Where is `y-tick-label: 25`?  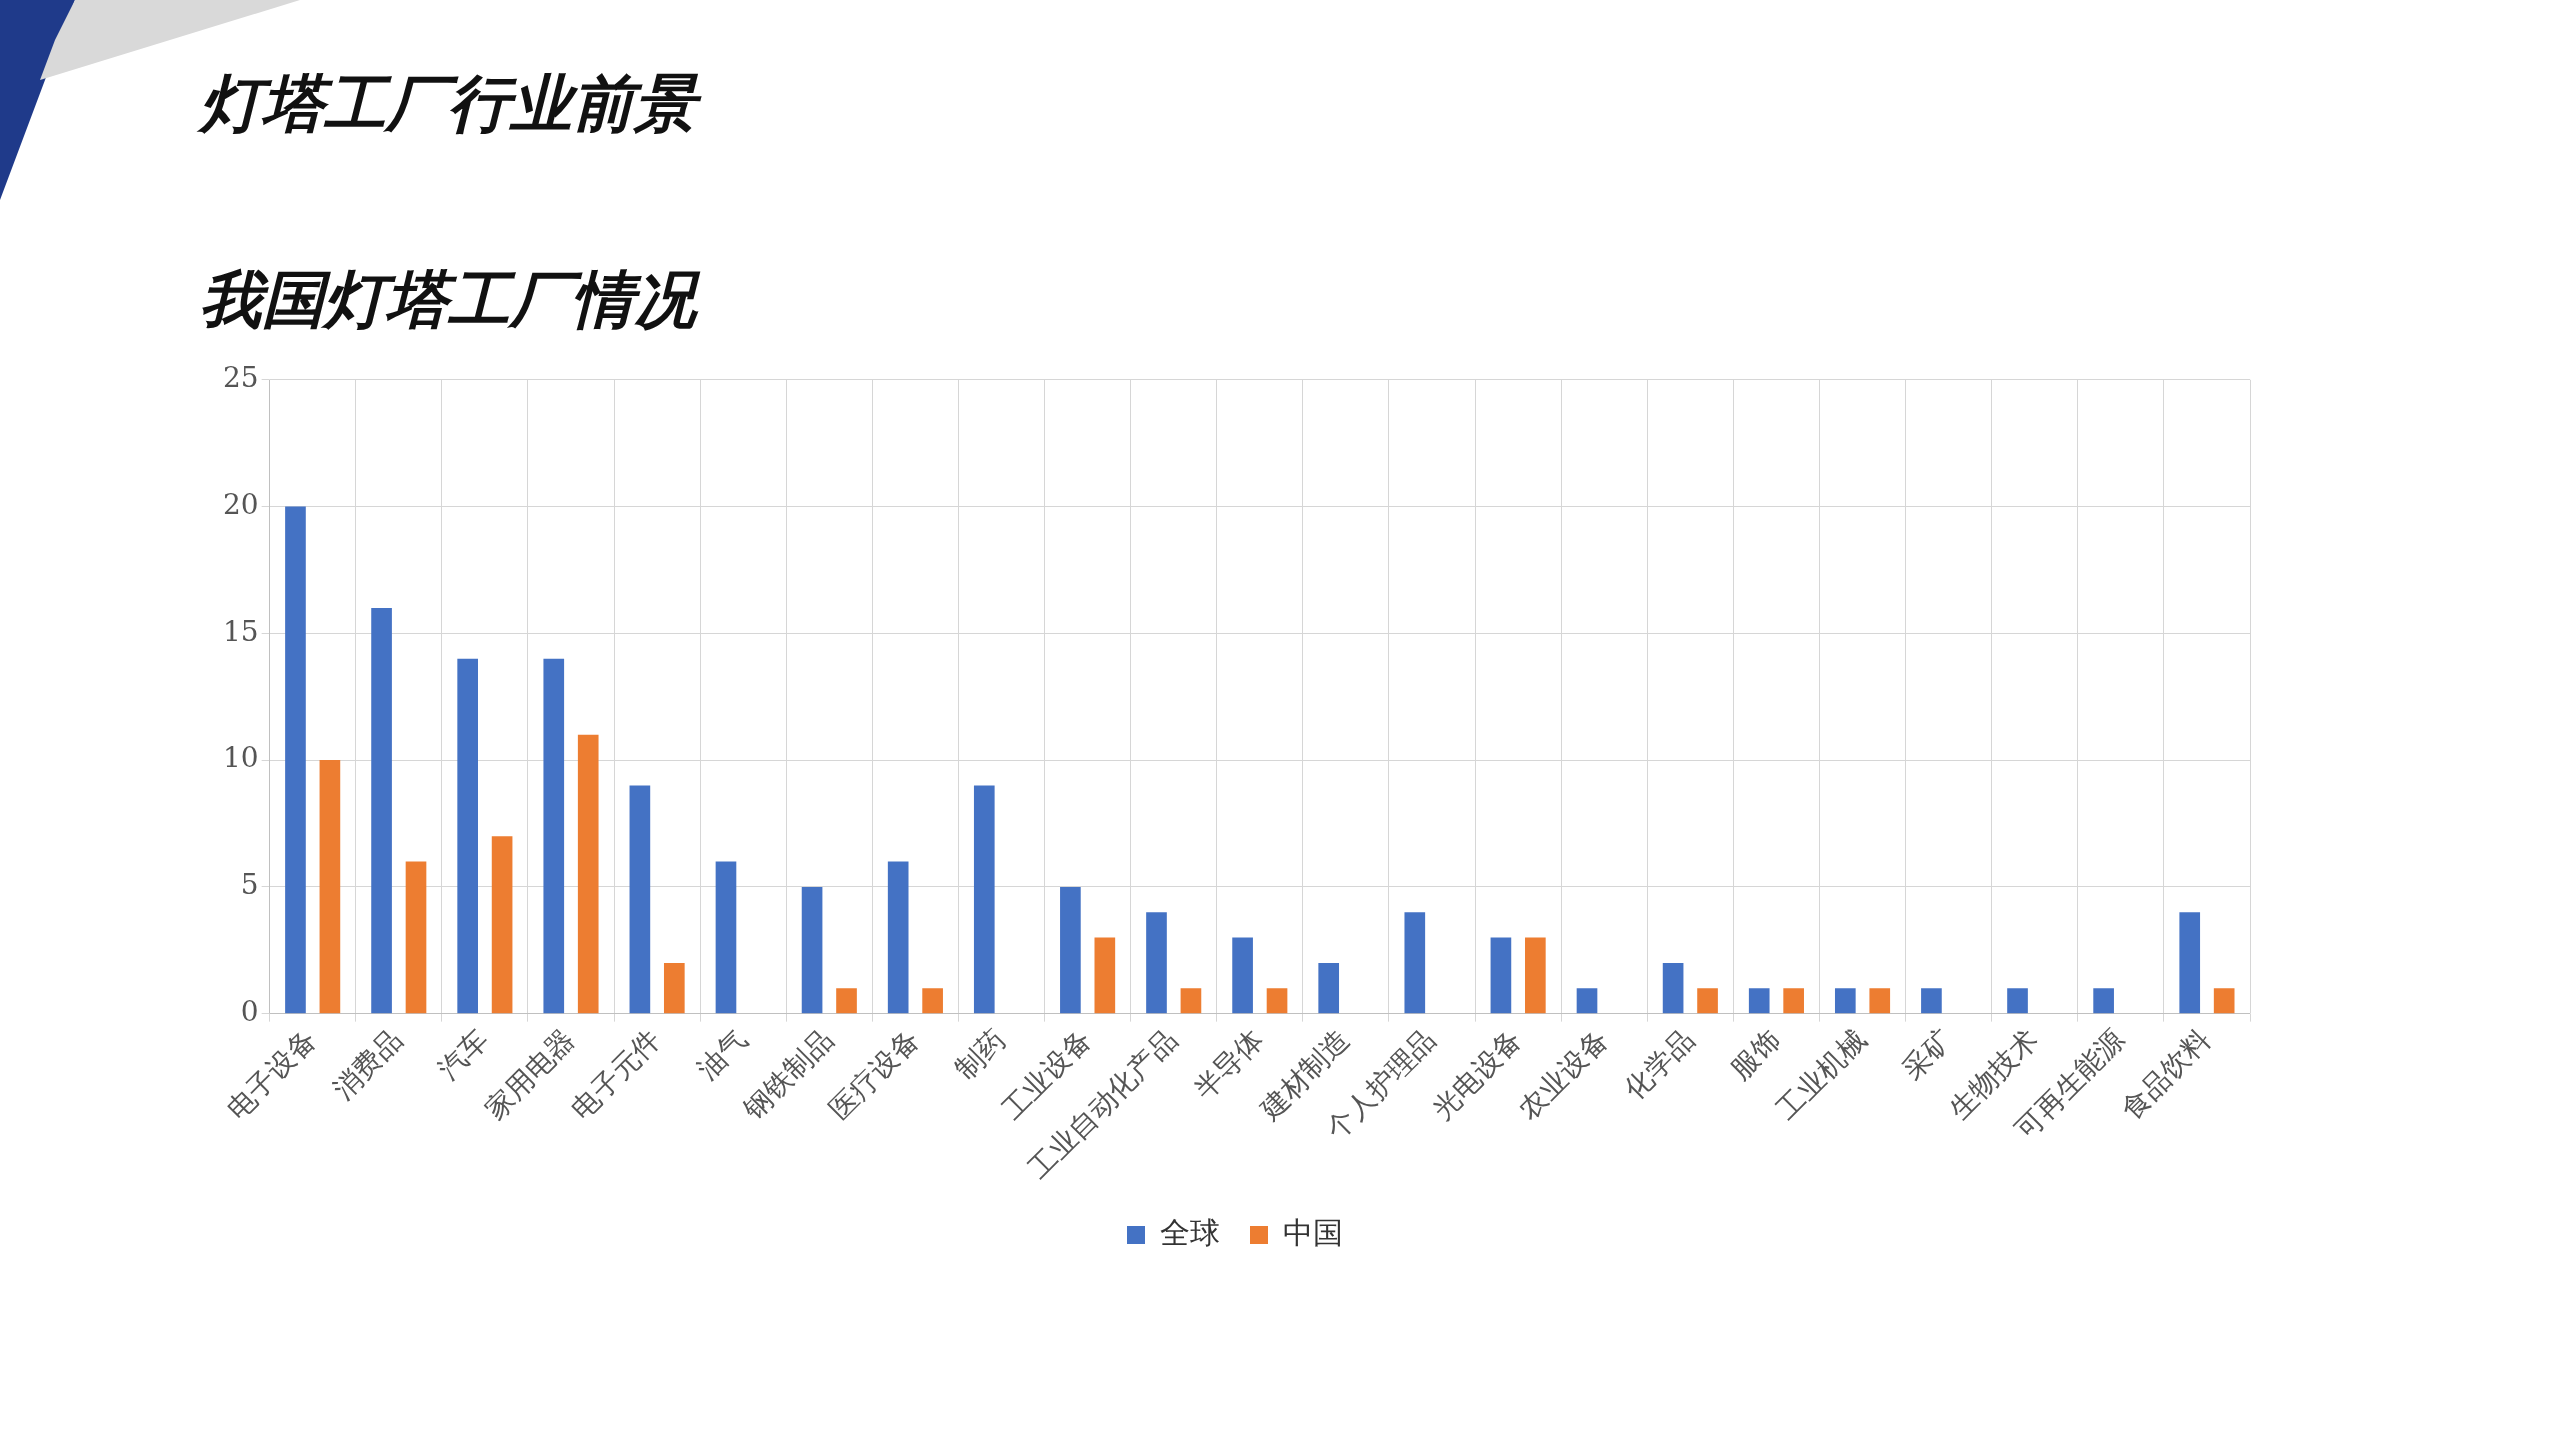
y-tick-label: 25 is located at coordinates (240, 378).